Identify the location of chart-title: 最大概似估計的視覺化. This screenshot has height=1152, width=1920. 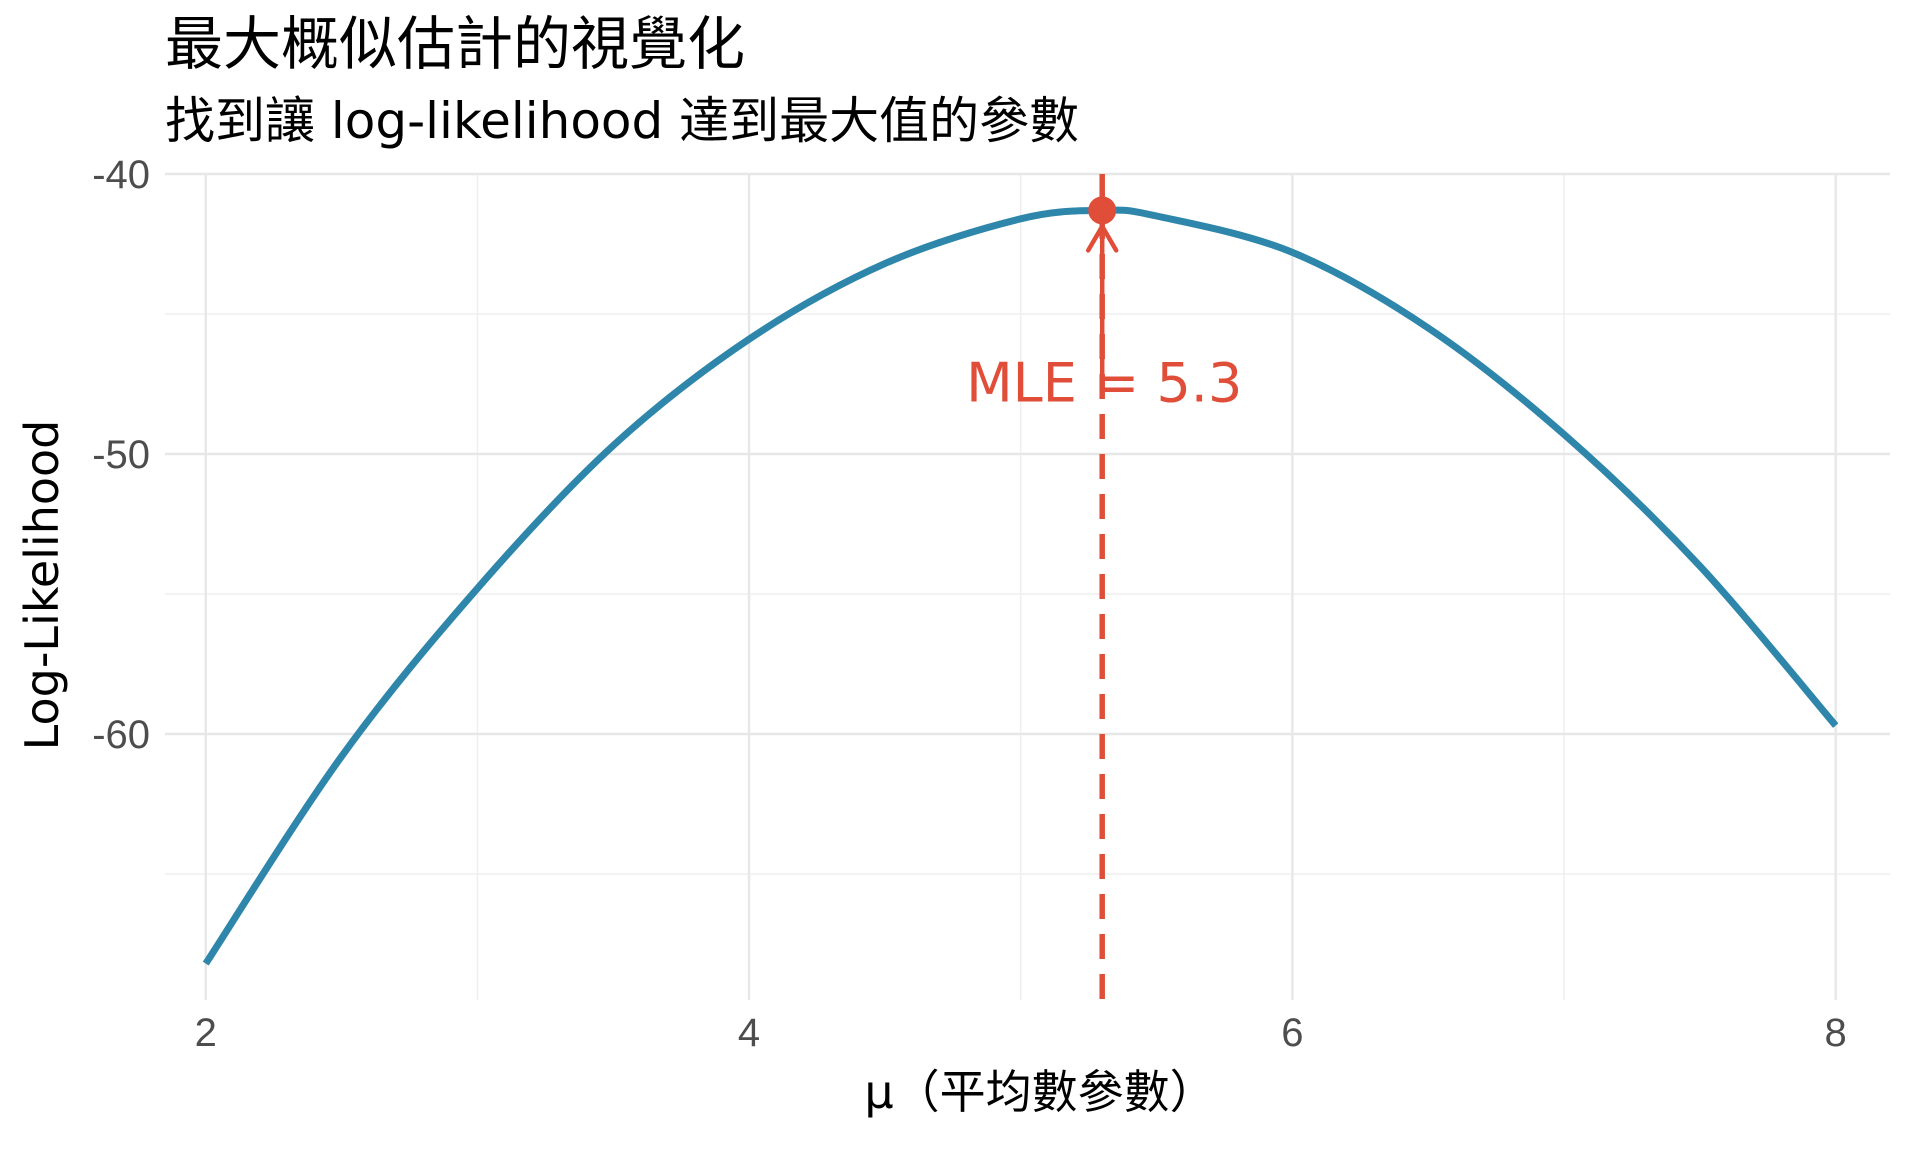
(455, 44).